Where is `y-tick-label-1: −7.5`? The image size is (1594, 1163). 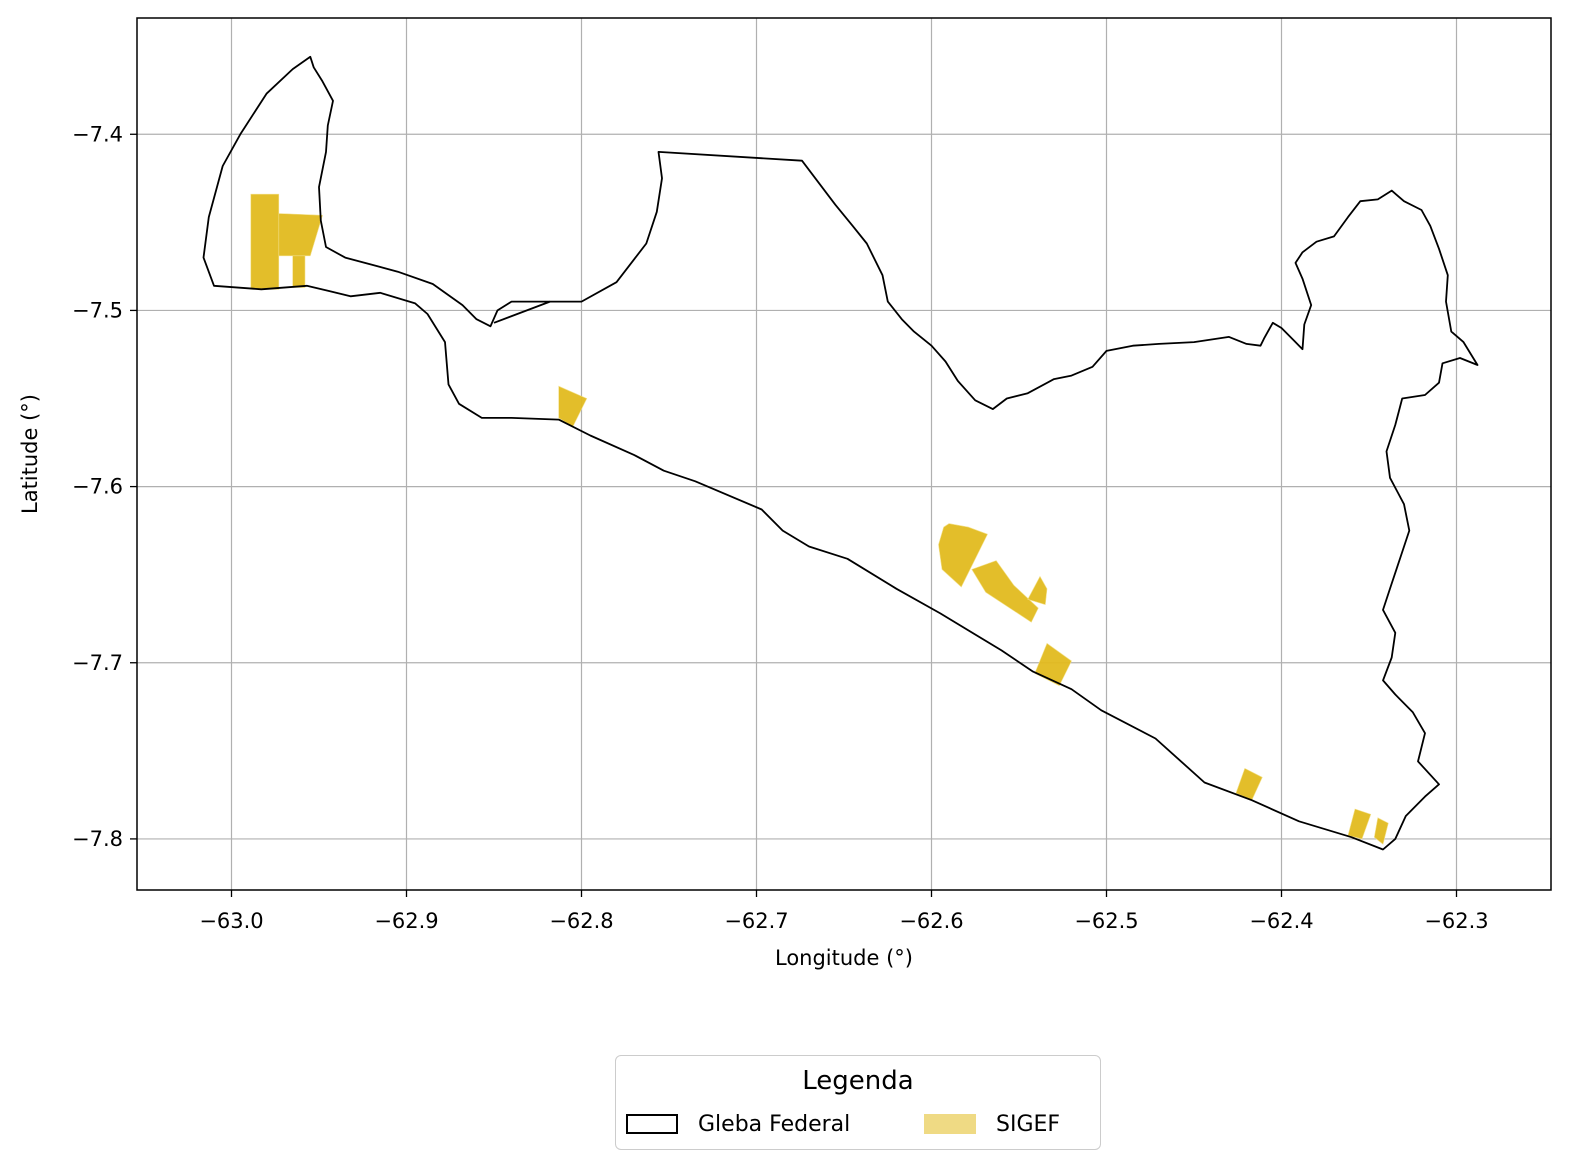
y-tick-label-1: −7.5 is located at coordinates (97, 310).